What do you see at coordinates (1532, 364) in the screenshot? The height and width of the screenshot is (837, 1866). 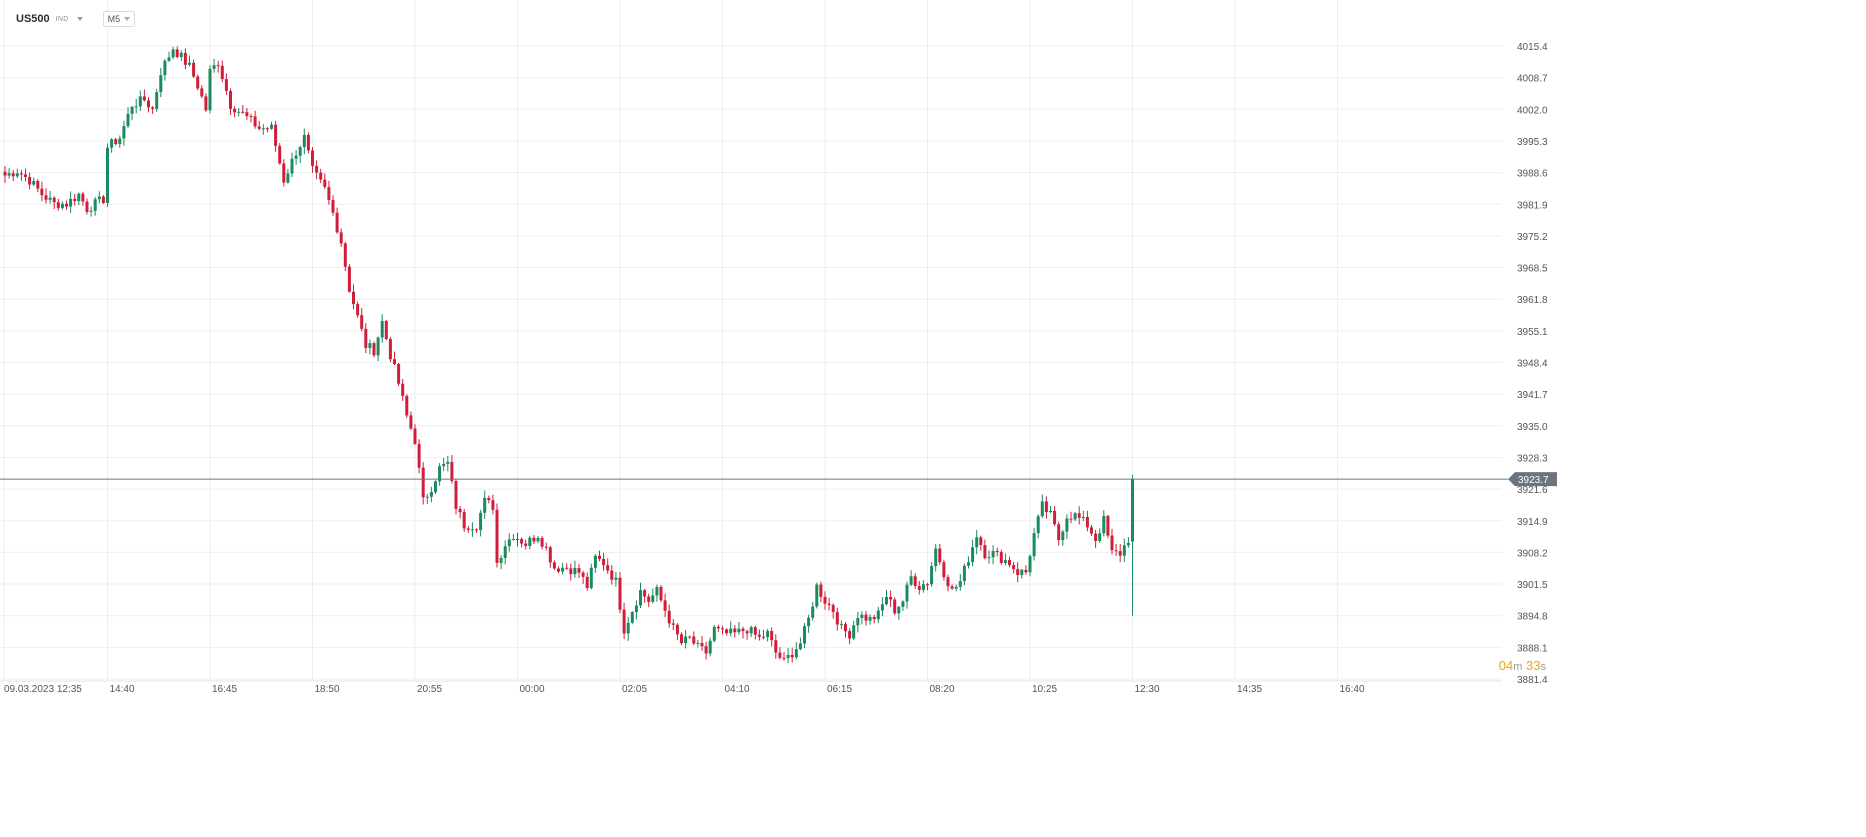 I see `price-tick-label: 3948.4` at bounding box center [1532, 364].